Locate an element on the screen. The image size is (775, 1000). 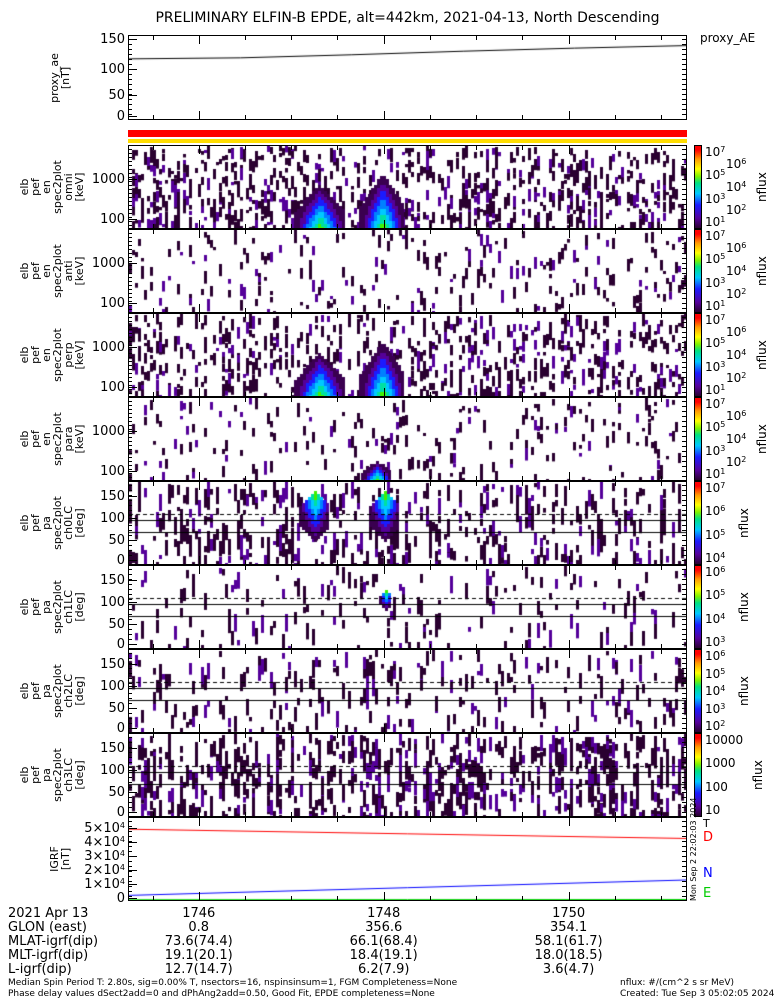
time-row-value: 1748 is located at coordinates (384, 913).